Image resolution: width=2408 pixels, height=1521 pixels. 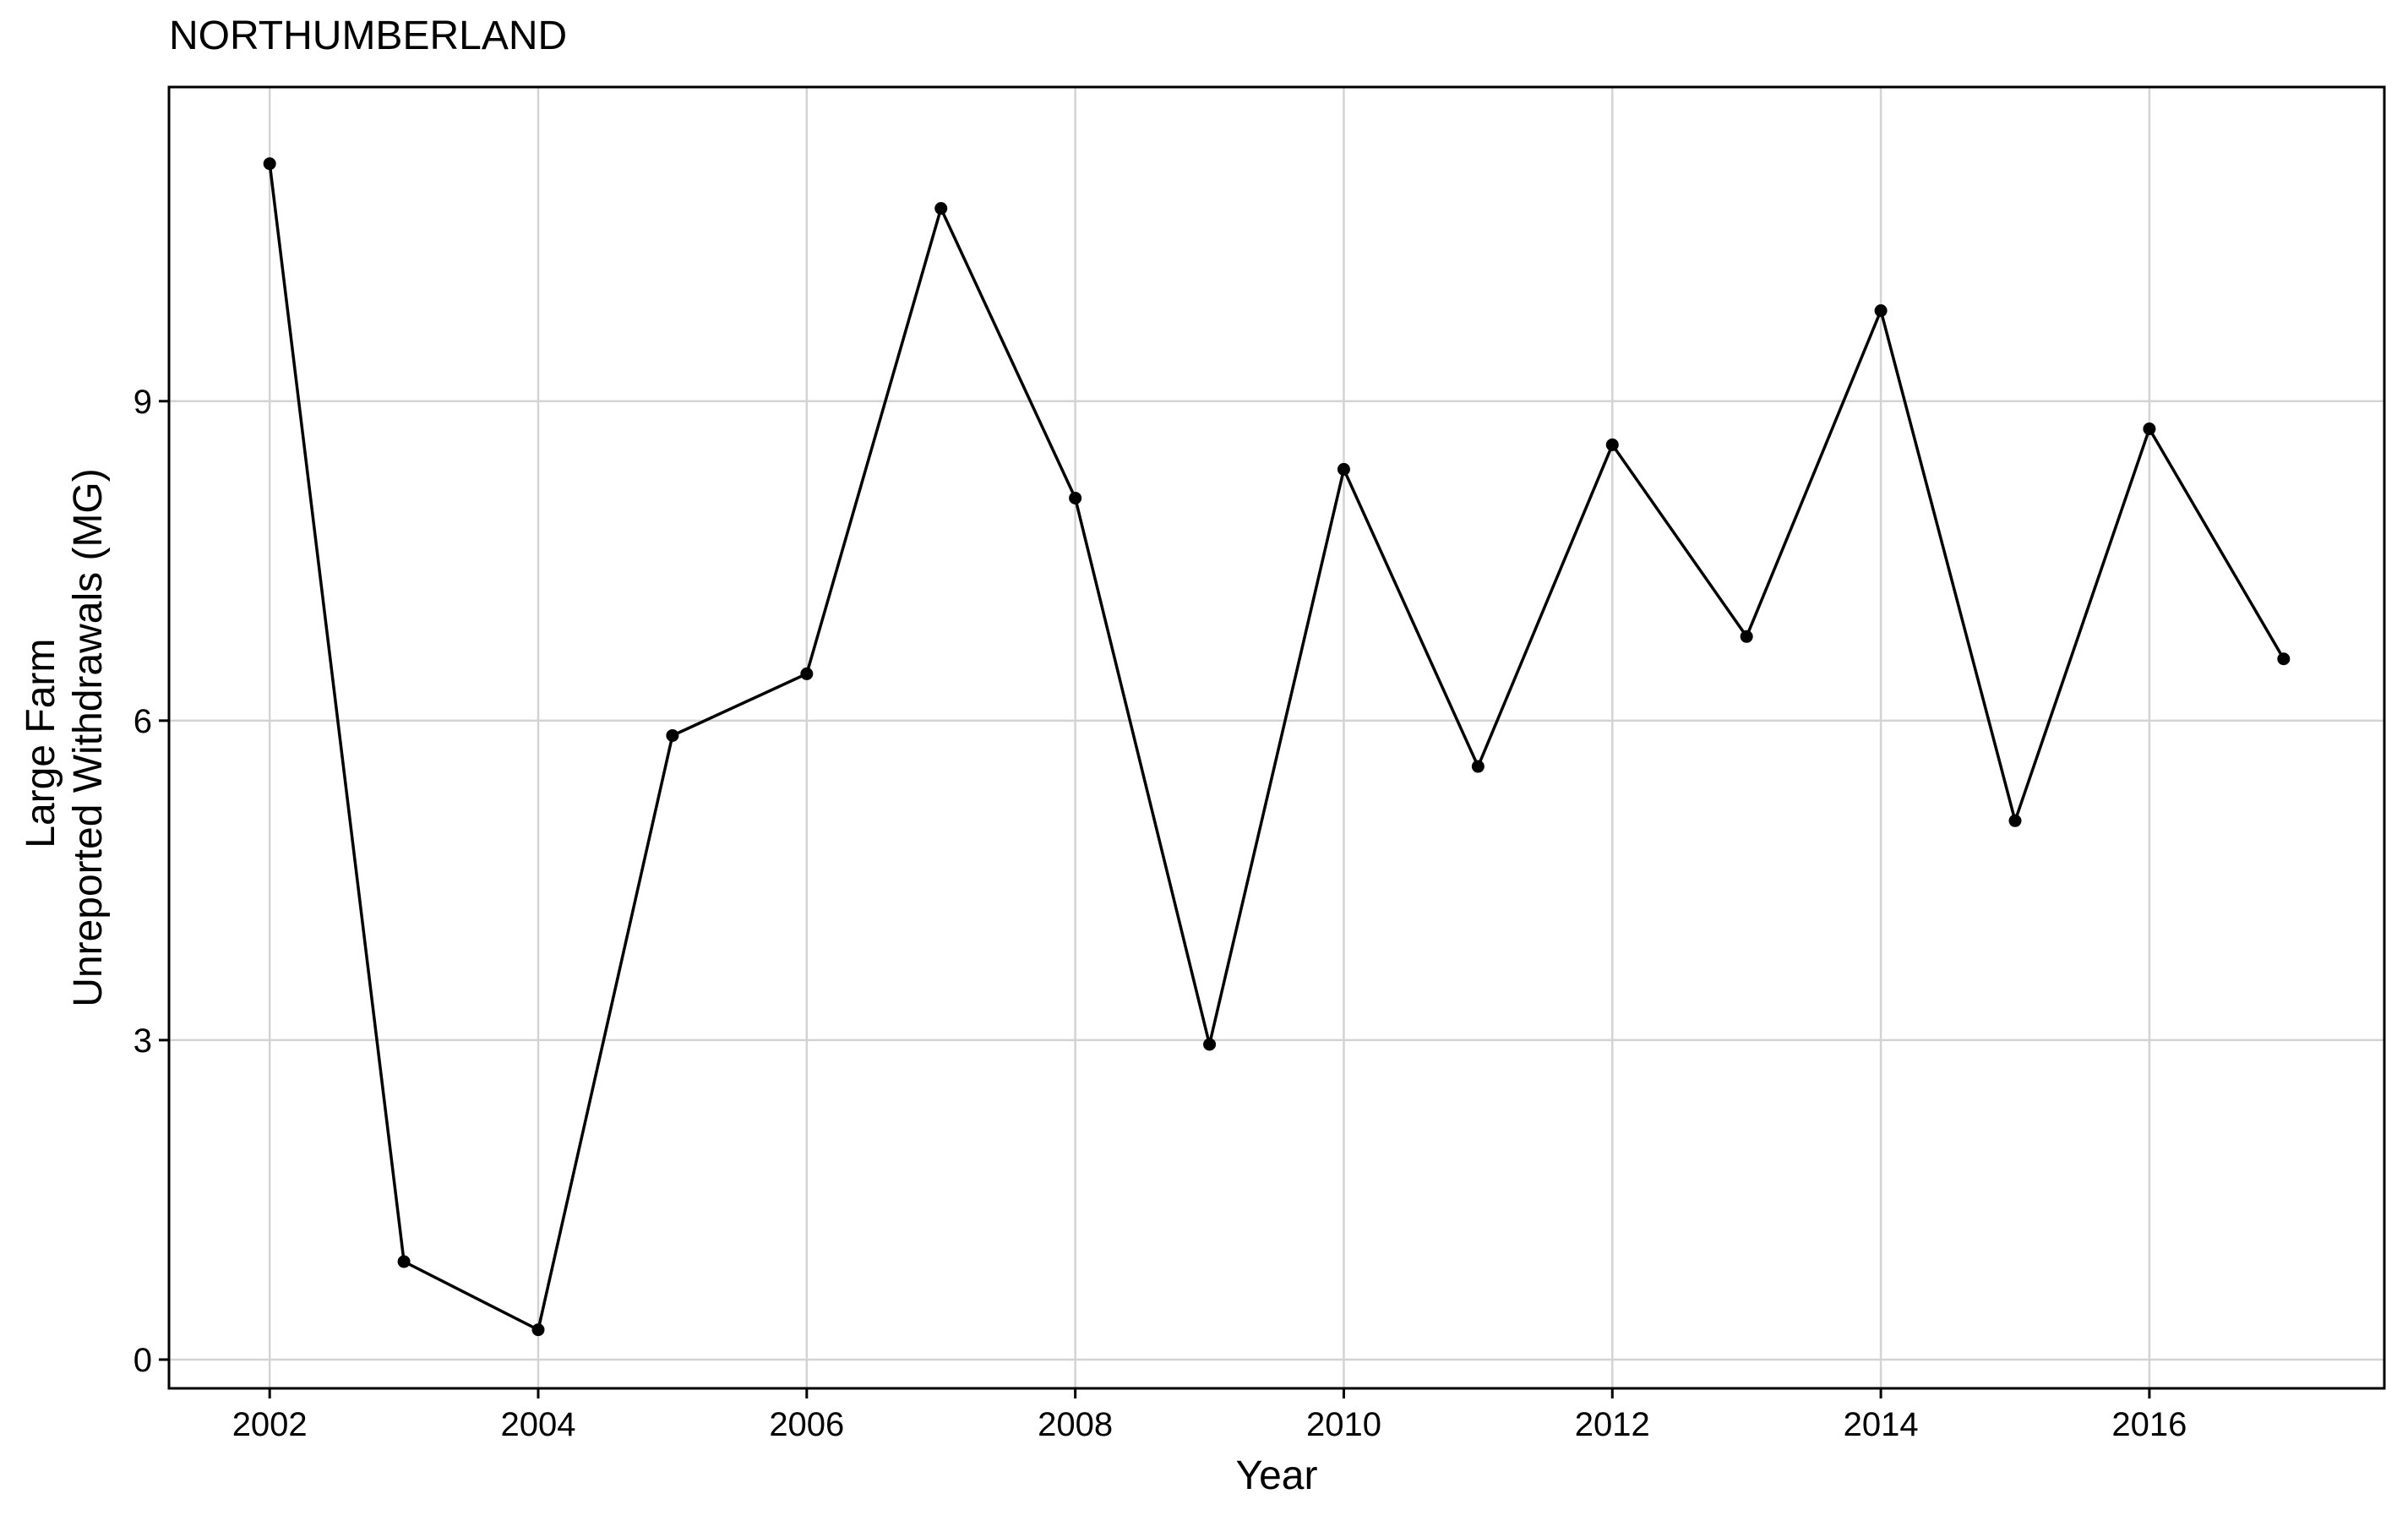 I want to click on x-tick-label: 2006, so click(x=806, y=1424).